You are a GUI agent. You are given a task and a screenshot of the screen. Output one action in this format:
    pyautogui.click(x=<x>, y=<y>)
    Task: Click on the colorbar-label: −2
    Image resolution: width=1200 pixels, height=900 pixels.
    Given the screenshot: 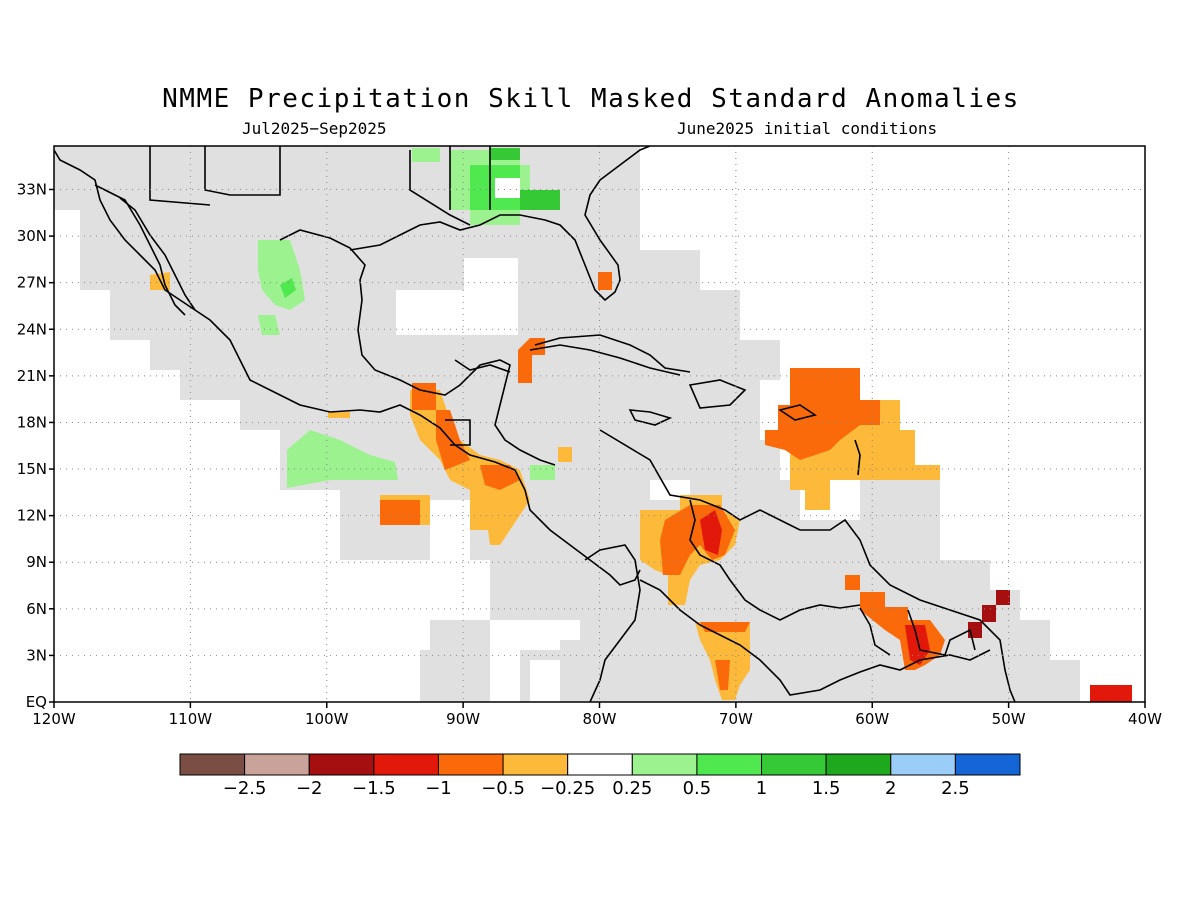 What is the action you would take?
    pyautogui.click(x=309, y=788)
    